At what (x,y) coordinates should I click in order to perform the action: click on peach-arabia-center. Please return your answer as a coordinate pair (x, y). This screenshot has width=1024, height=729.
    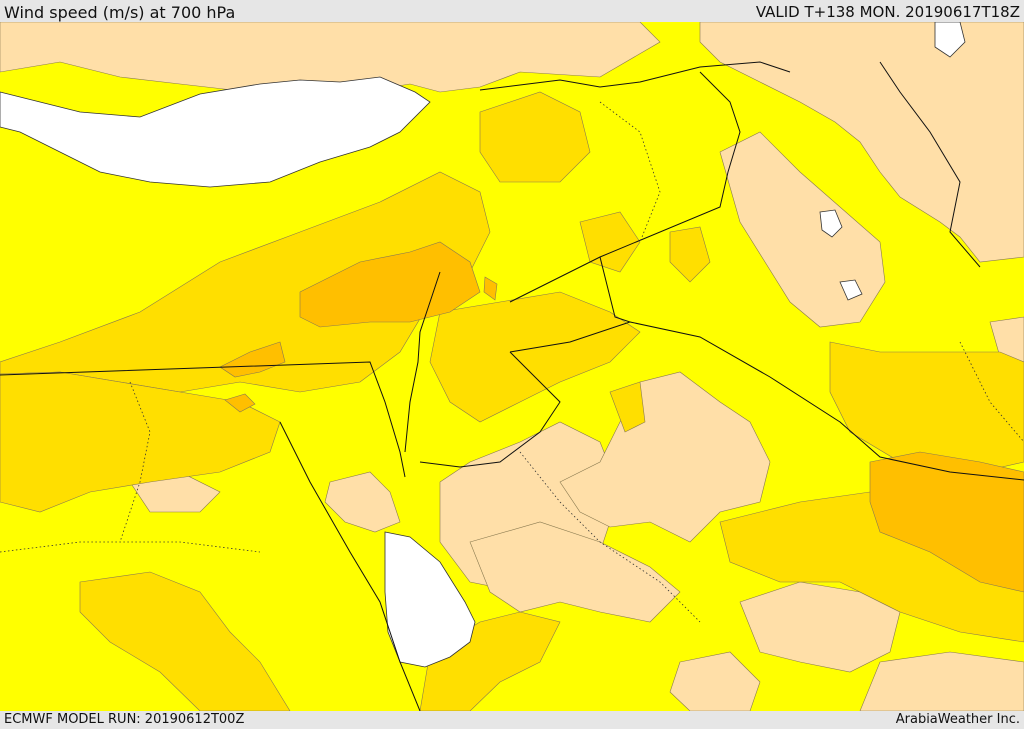
    Looking at the image, I should click on (665, 457).